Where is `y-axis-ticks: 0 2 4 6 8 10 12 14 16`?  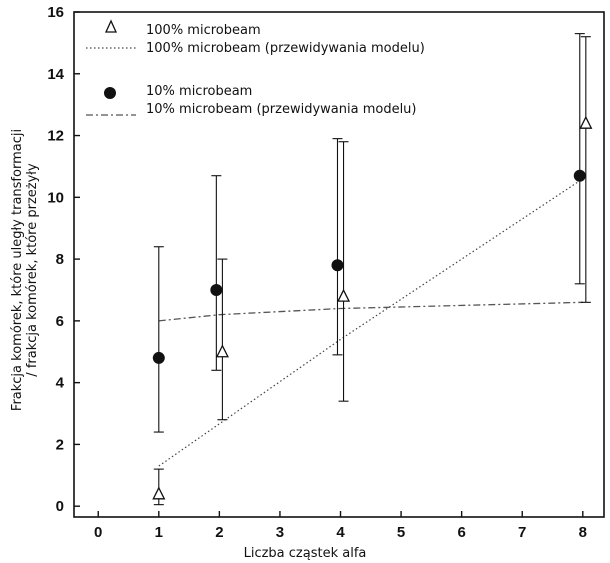 y-axis-ticks: 0 2 4 6 8 10 12 14 16 is located at coordinates (63, 259).